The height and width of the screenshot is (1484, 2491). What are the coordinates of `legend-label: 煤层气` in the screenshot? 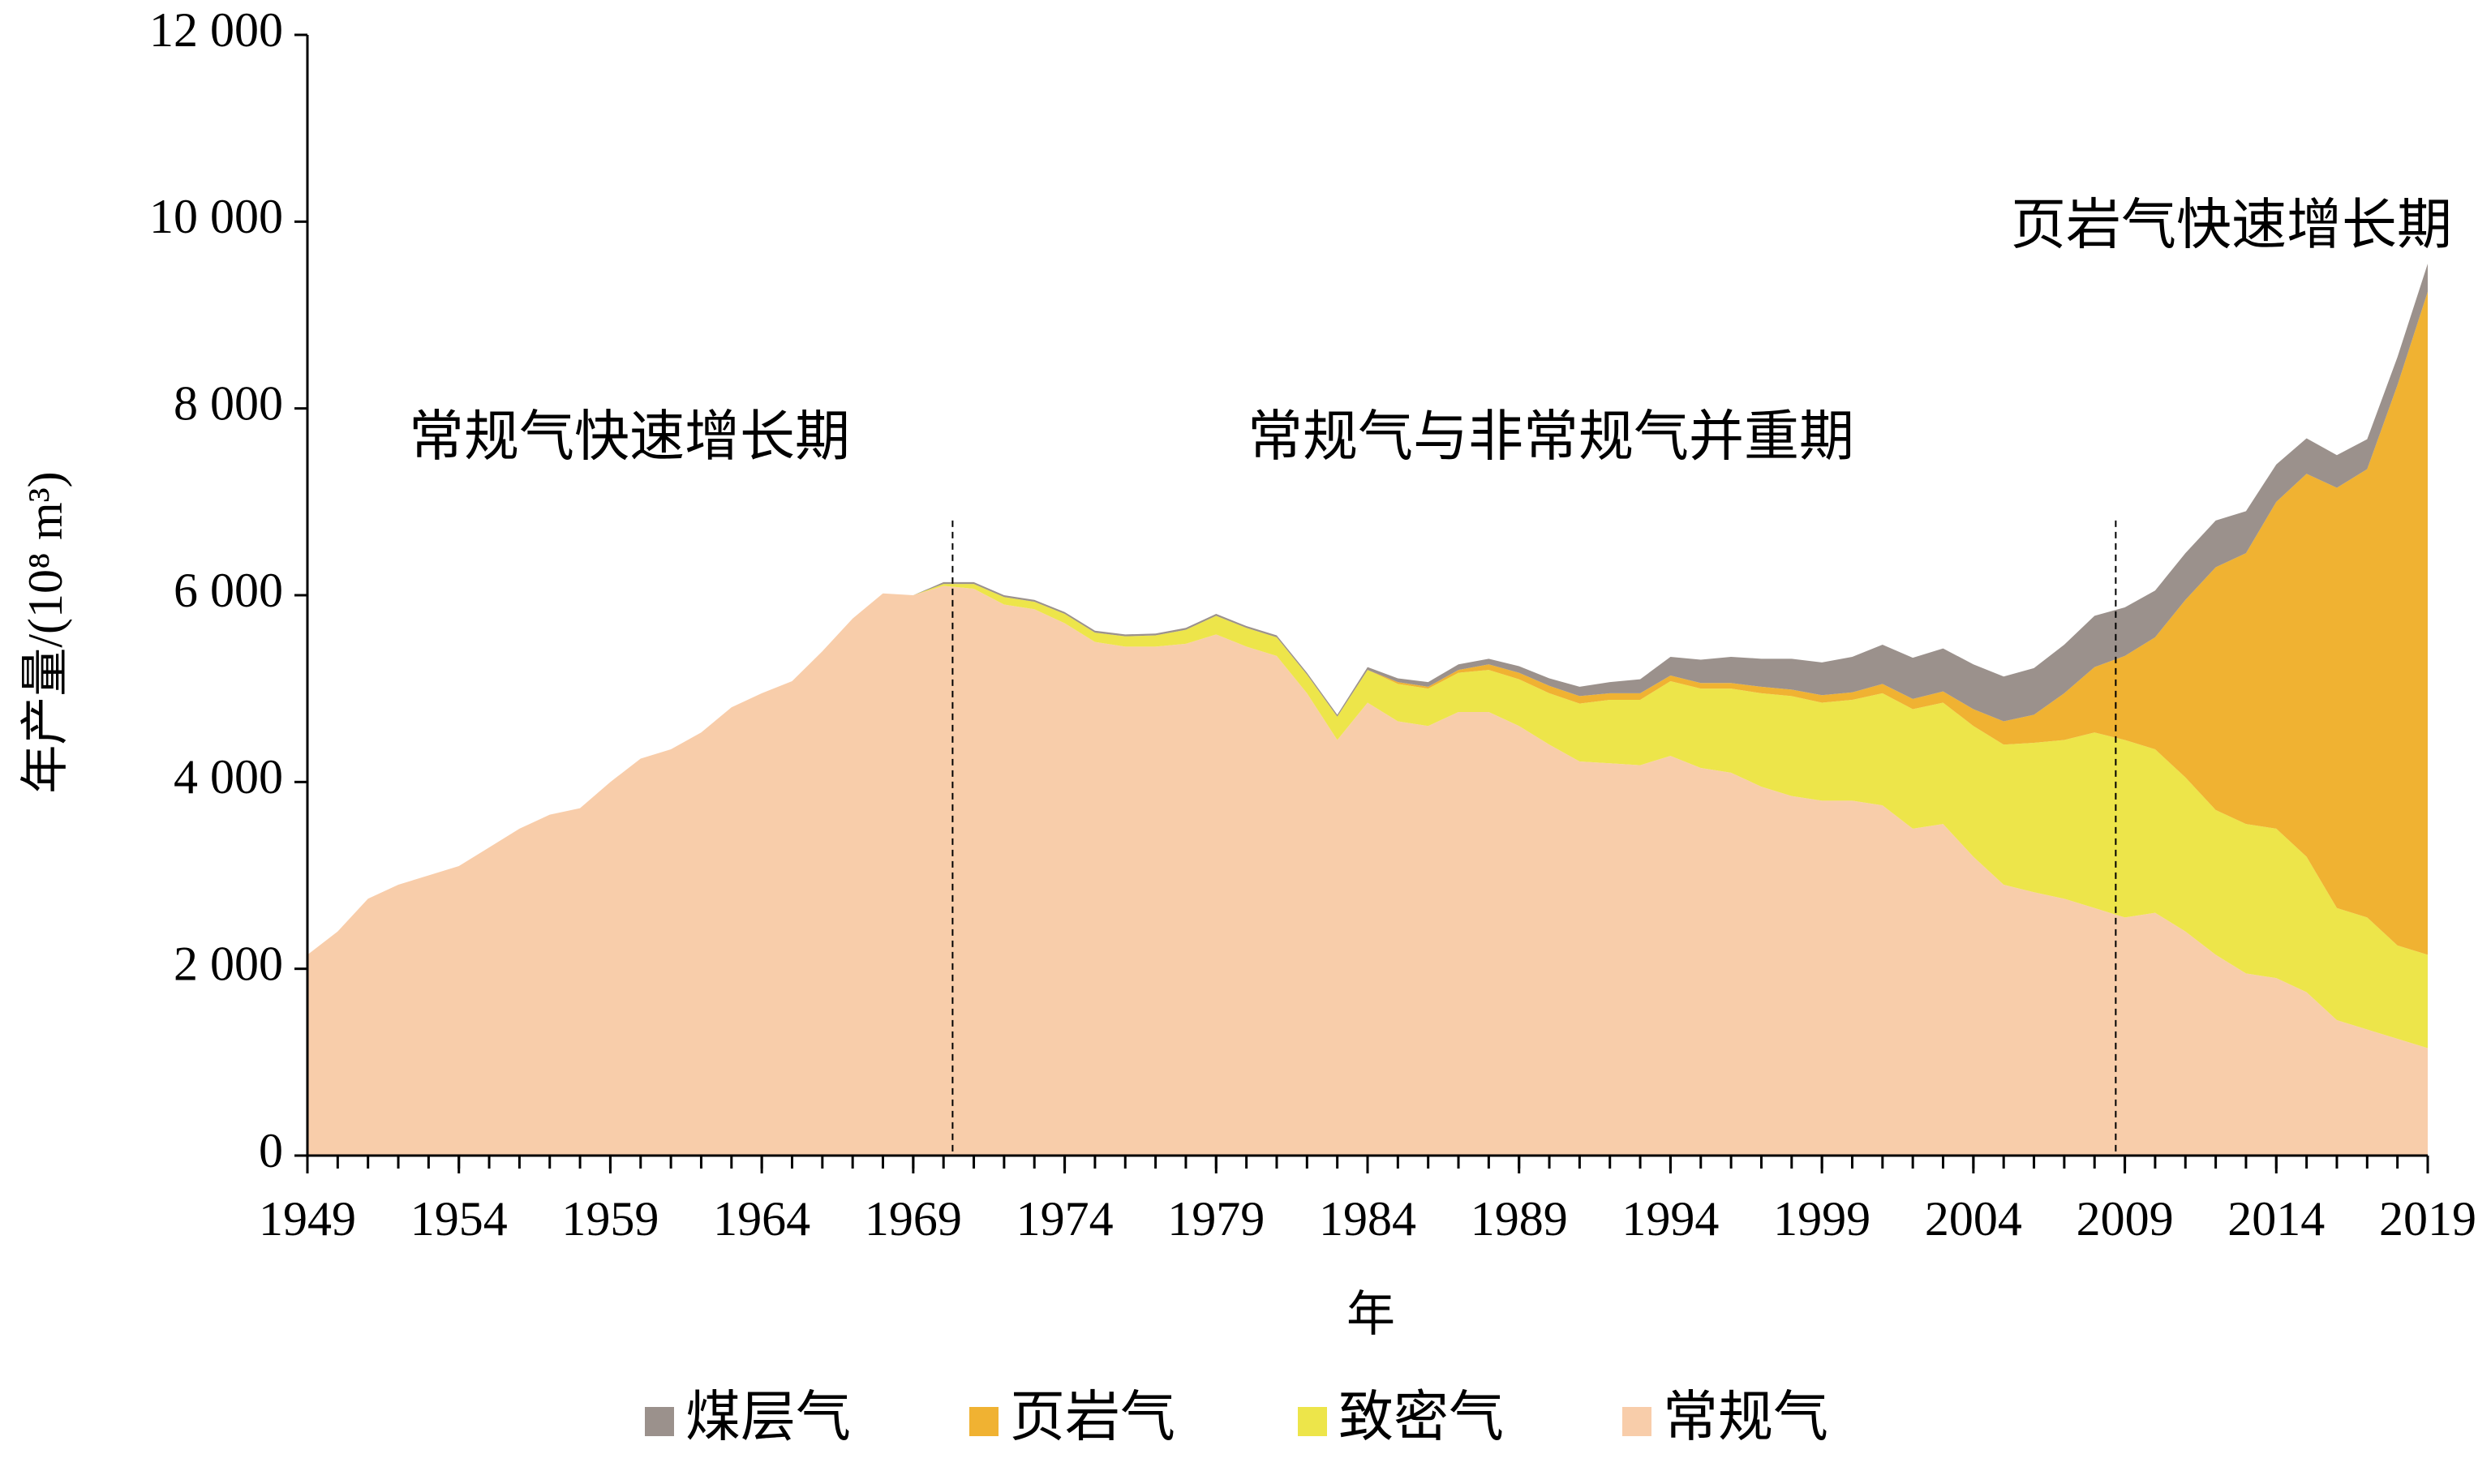 It's located at (768, 1417).